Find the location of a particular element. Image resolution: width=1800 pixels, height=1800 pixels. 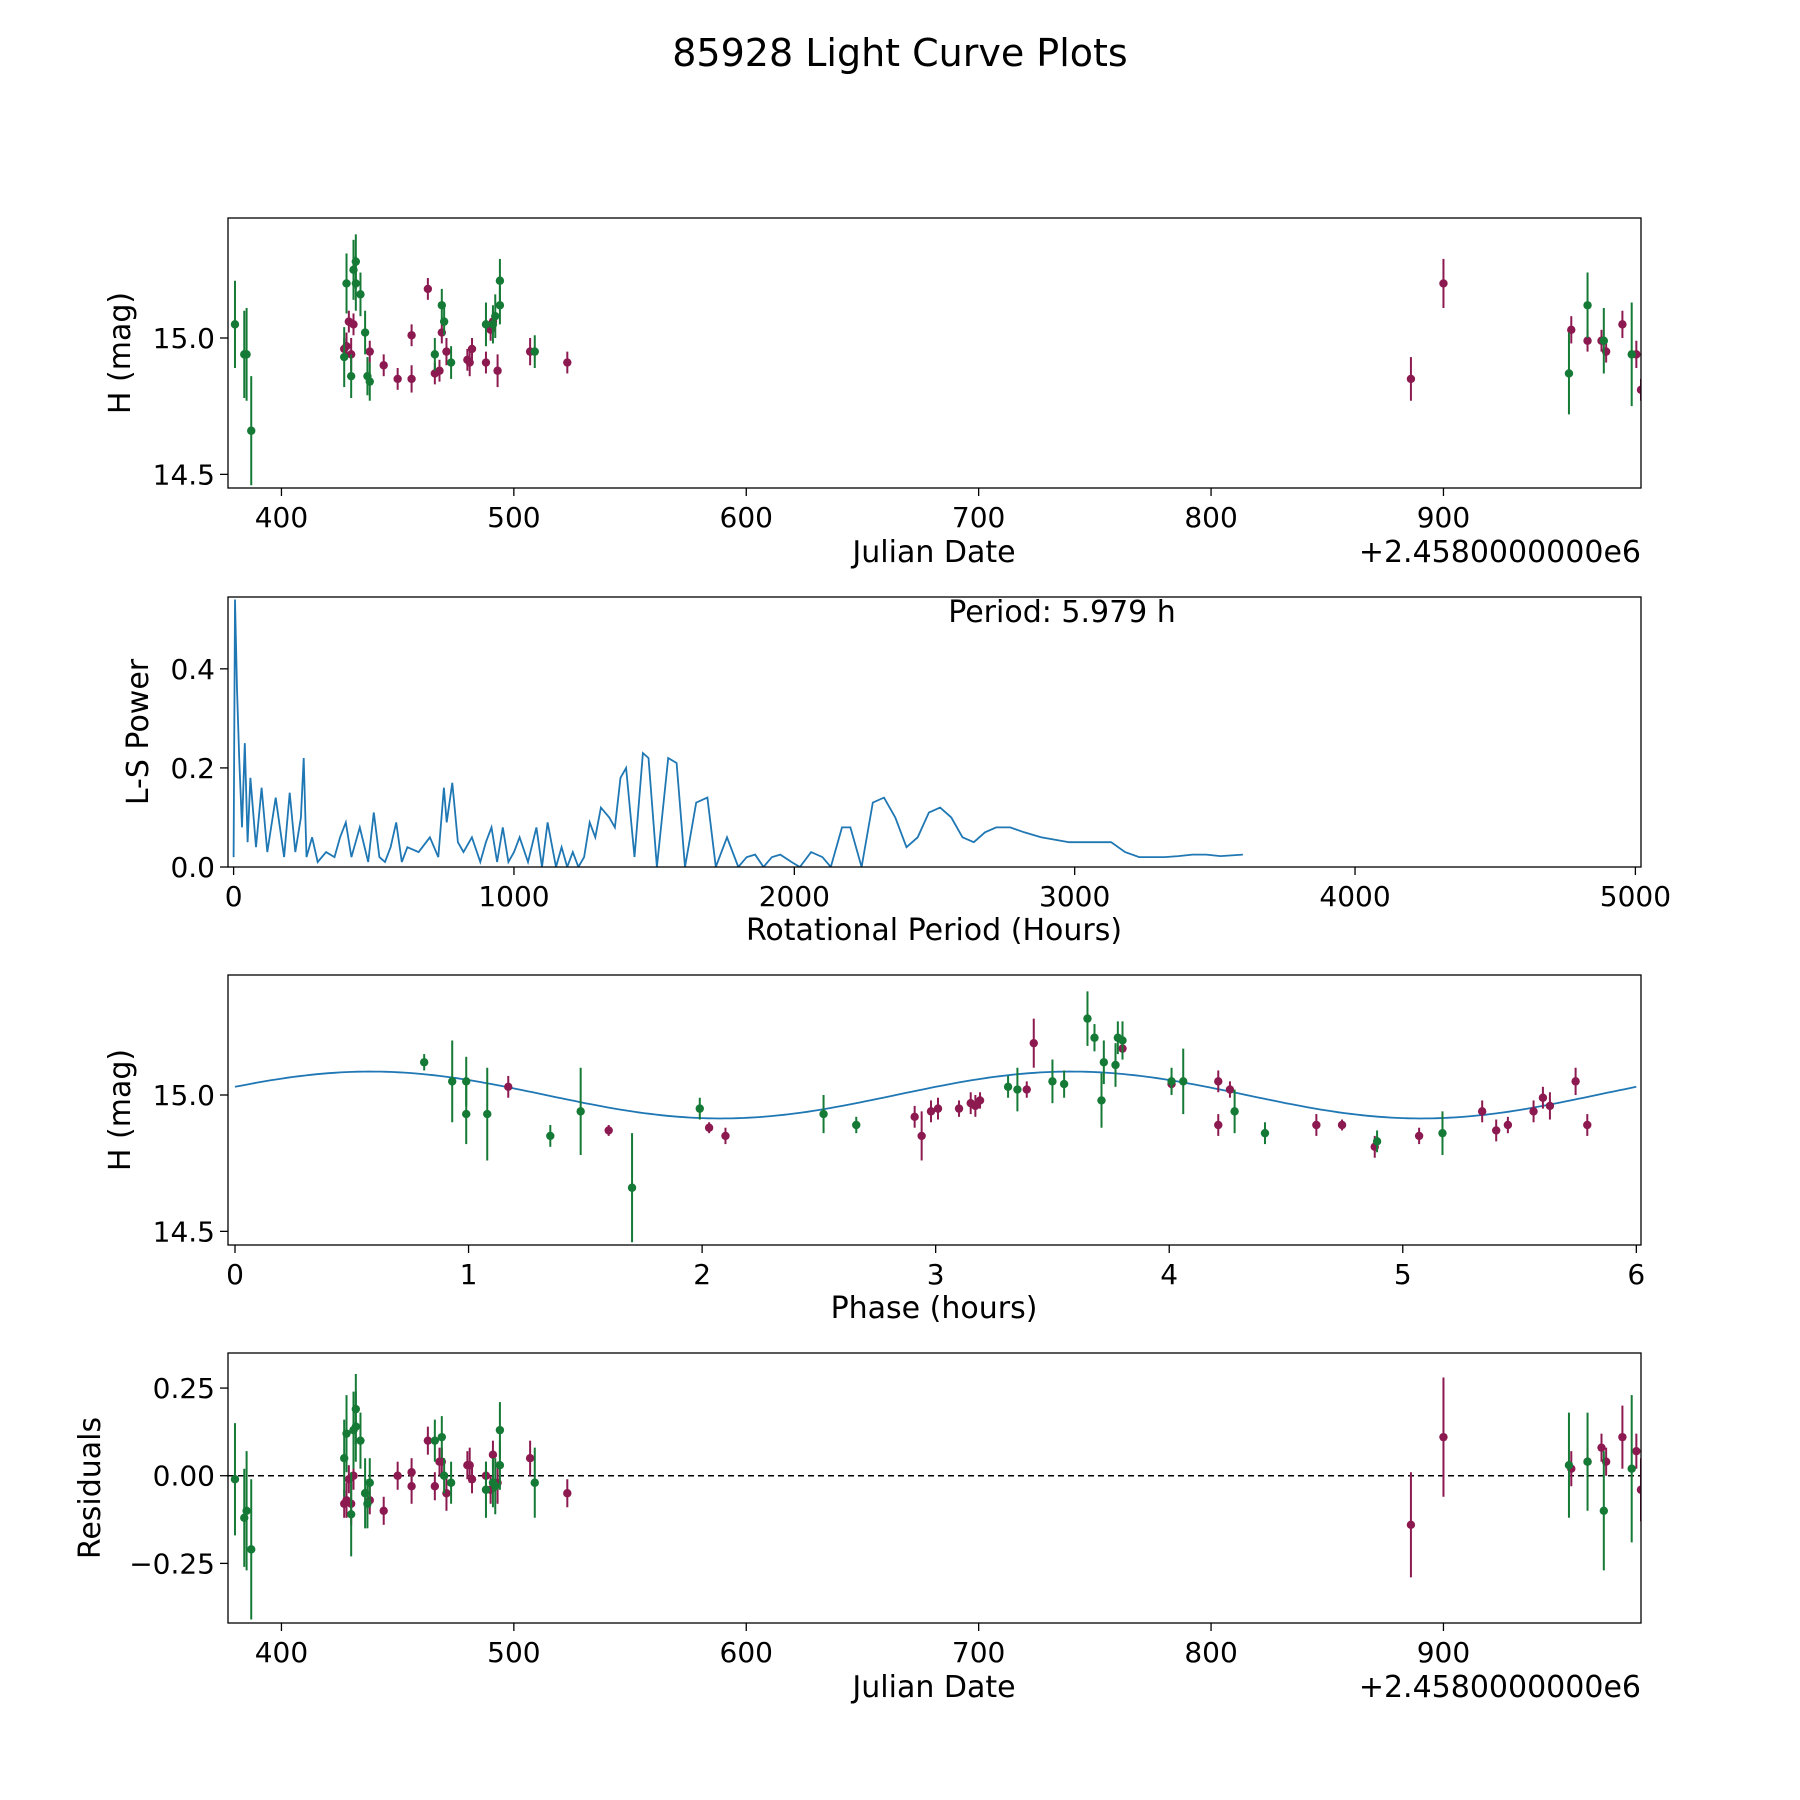

phase-x-tick-label: 1 is located at coordinates (469, 1274).